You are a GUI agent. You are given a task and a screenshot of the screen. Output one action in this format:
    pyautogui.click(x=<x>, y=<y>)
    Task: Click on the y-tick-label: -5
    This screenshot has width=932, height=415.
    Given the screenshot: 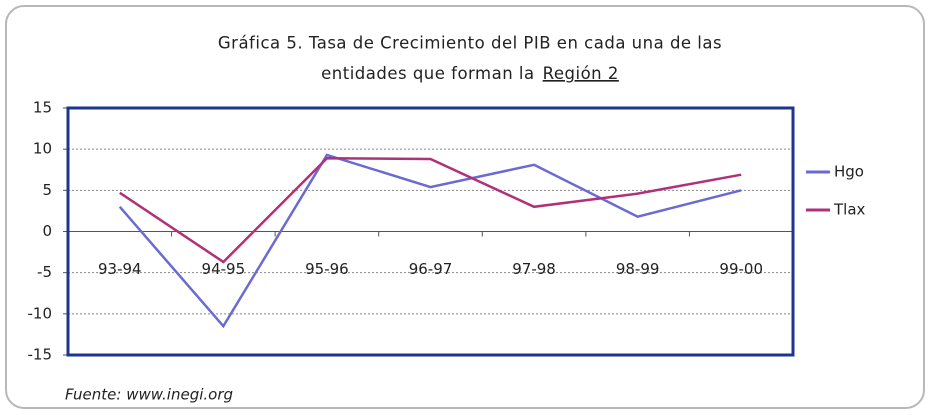 What is the action you would take?
    pyautogui.click(x=44, y=272)
    